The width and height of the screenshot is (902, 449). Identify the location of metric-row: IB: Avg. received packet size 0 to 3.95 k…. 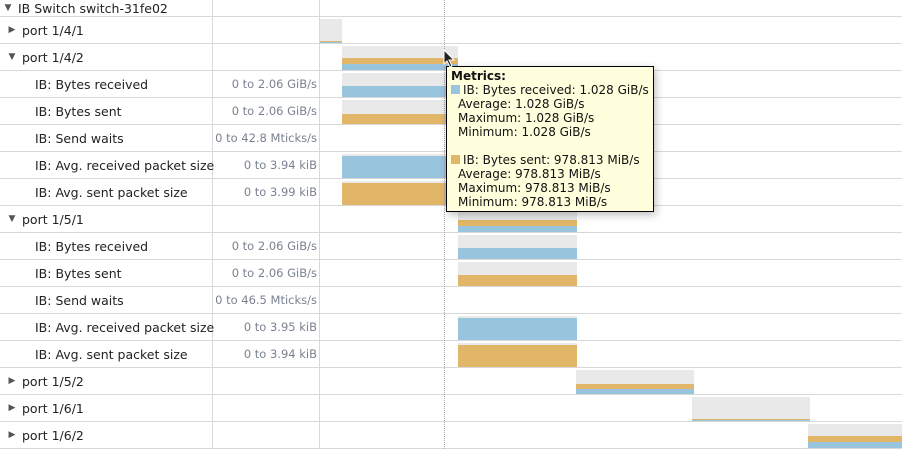
(451, 327).